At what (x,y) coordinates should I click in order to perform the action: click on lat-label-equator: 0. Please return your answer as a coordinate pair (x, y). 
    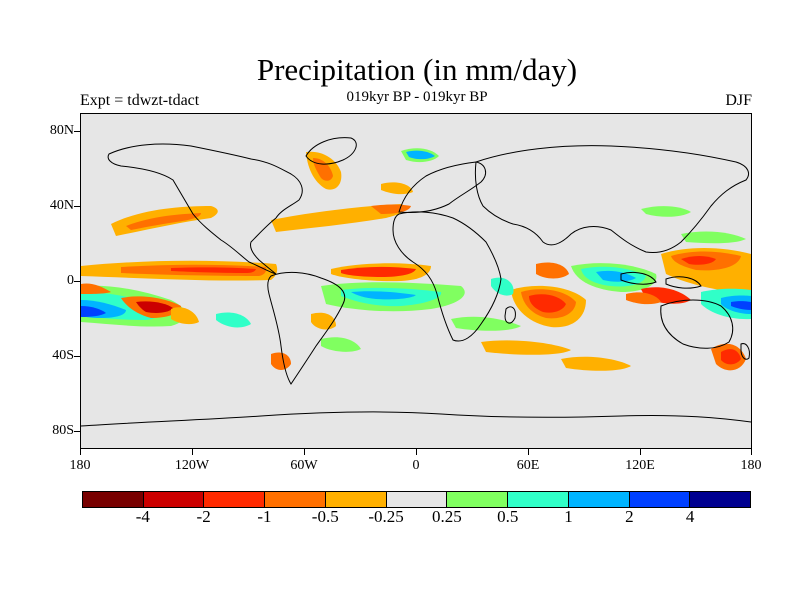
    Looking at the image, I should click on (70, 280).